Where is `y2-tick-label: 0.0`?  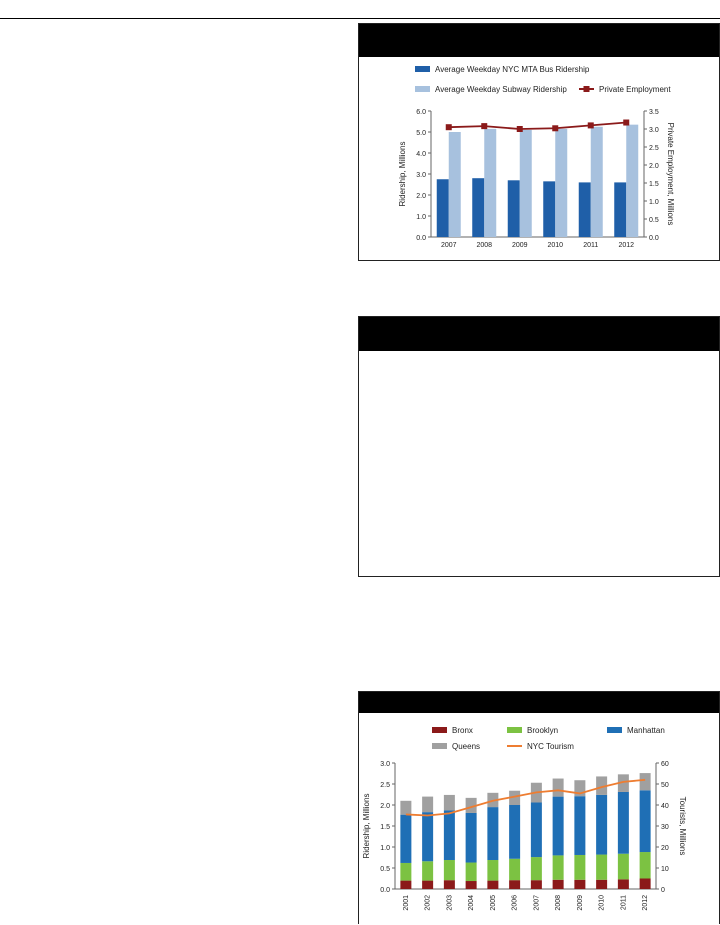 y2-tick-label: 0.0 is located at coordinates (654, 238).